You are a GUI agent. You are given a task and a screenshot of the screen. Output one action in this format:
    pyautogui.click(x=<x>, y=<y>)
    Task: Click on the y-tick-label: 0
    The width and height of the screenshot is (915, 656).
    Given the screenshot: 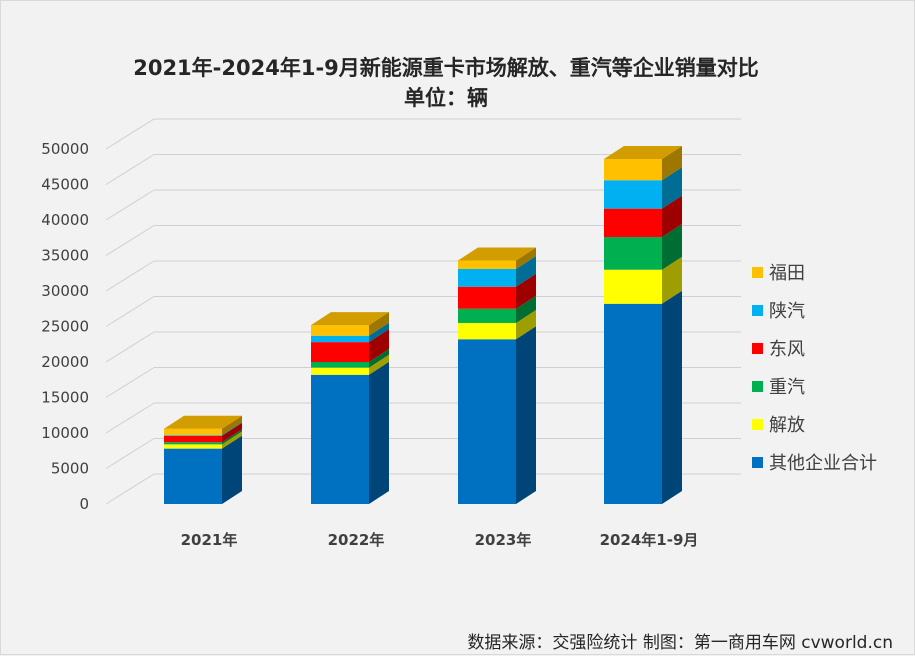 What is the action you would take?
    pyautogui.click(x=84, y=504)
    